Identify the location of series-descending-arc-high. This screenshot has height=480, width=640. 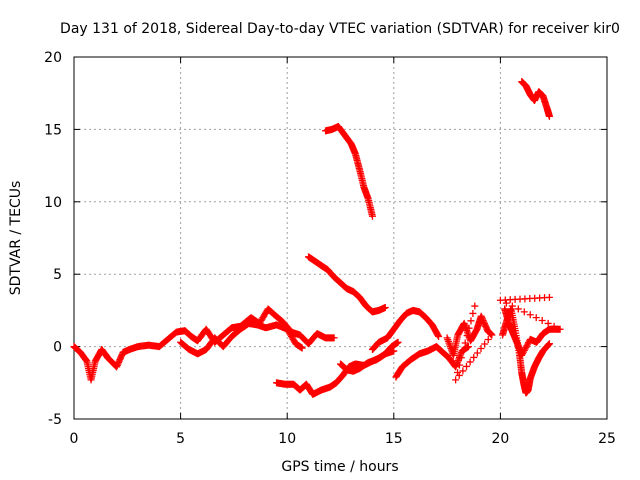
(349, 171).